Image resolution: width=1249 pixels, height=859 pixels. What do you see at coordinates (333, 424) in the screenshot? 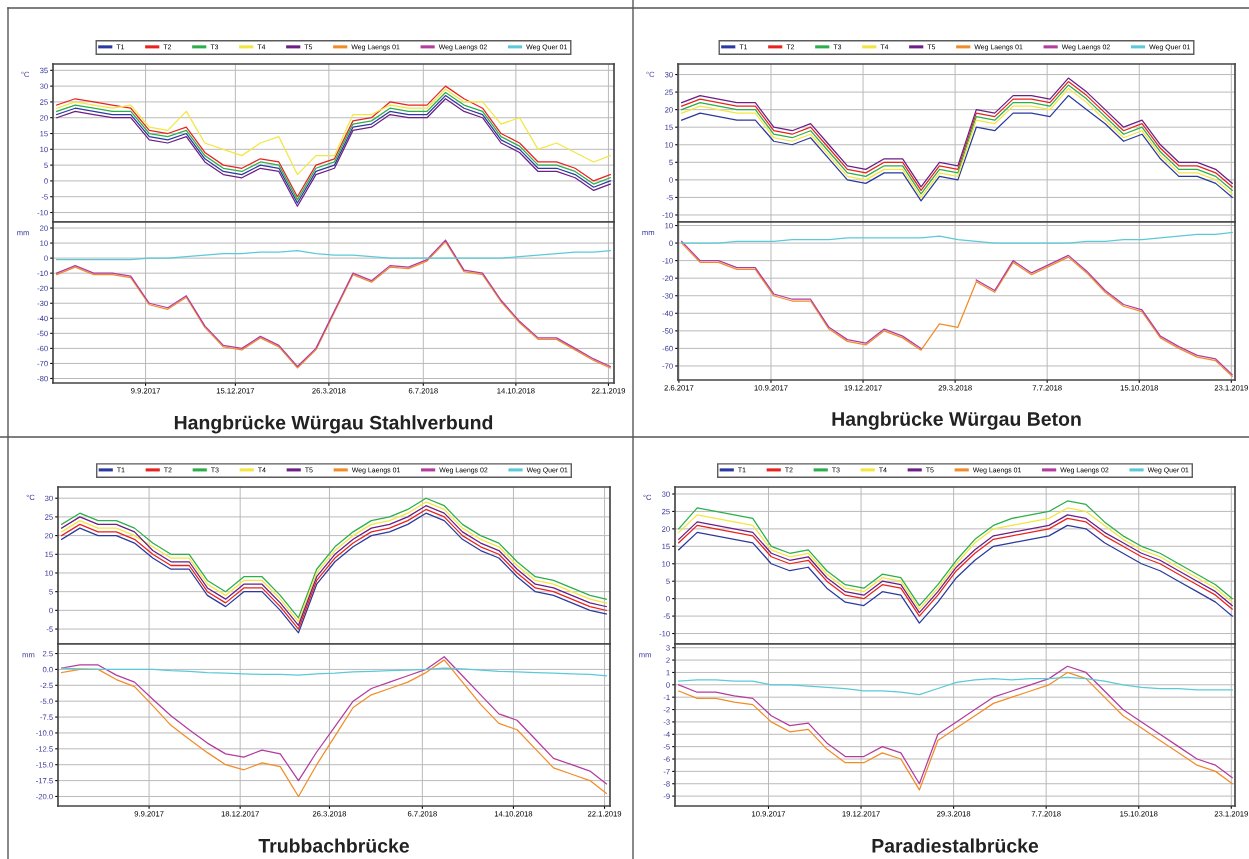
I see `text: Hangbrücke Würgau Stahlverbund` at bounding box center [333, 424].